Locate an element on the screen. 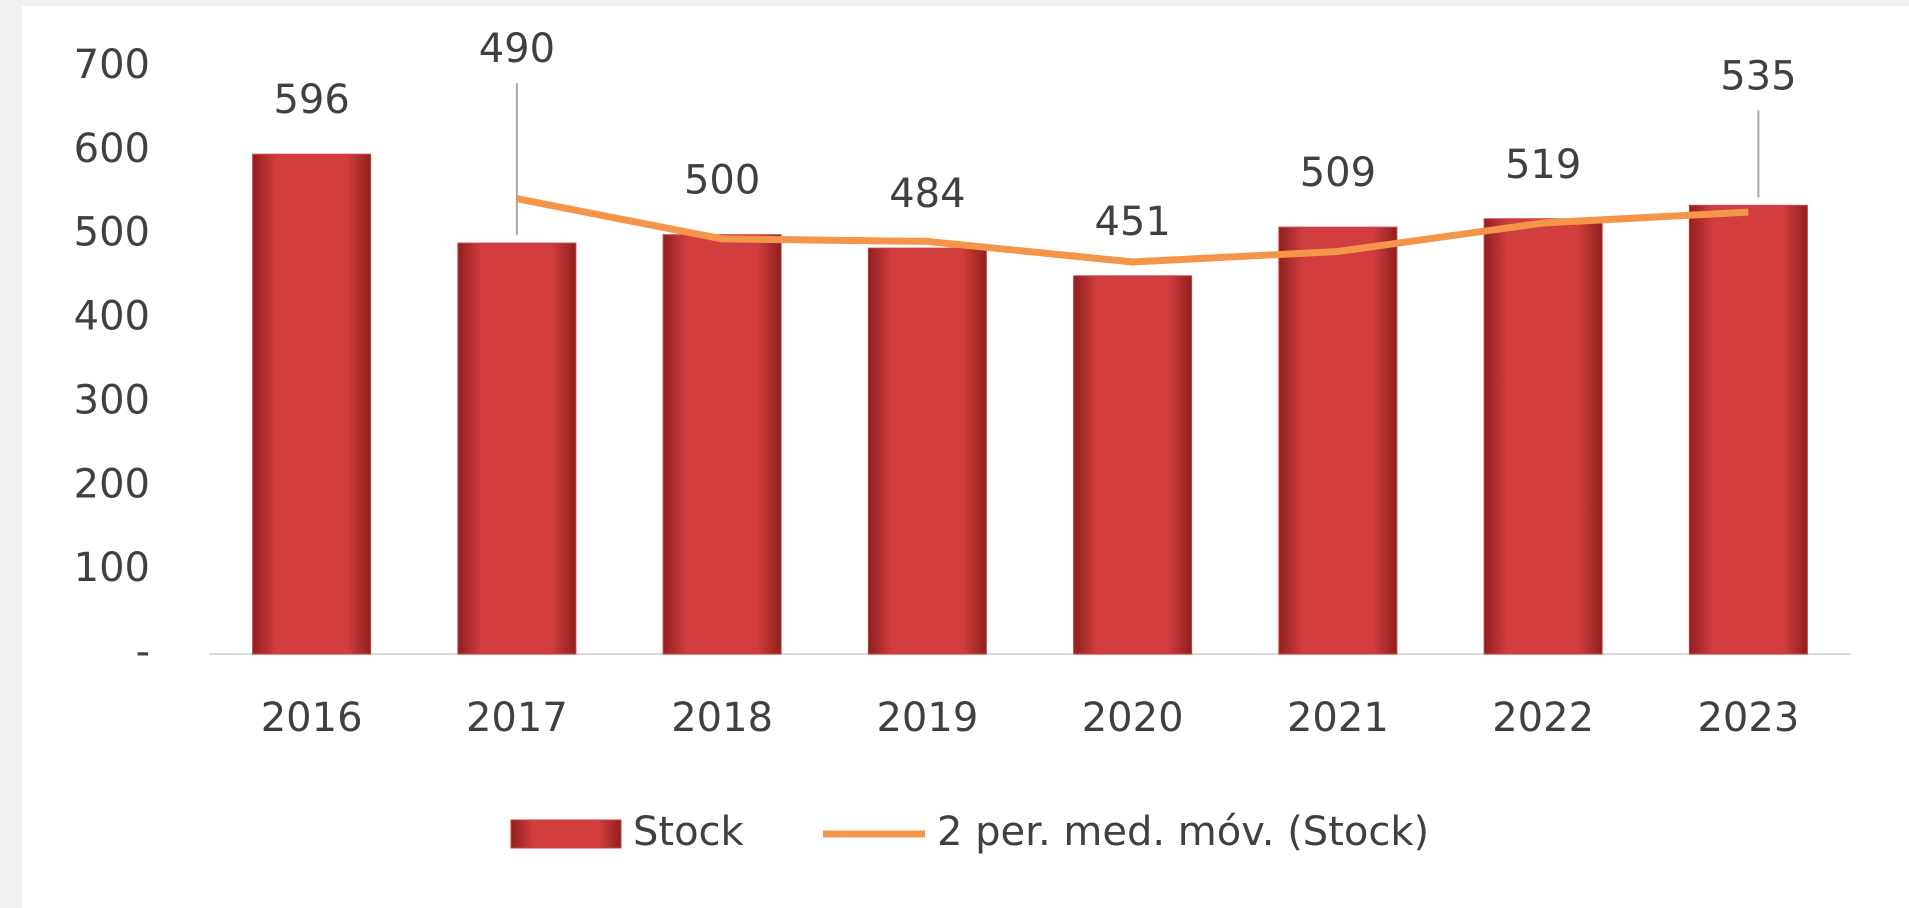  data-label: 519 is located at coordinates (1543, 165).